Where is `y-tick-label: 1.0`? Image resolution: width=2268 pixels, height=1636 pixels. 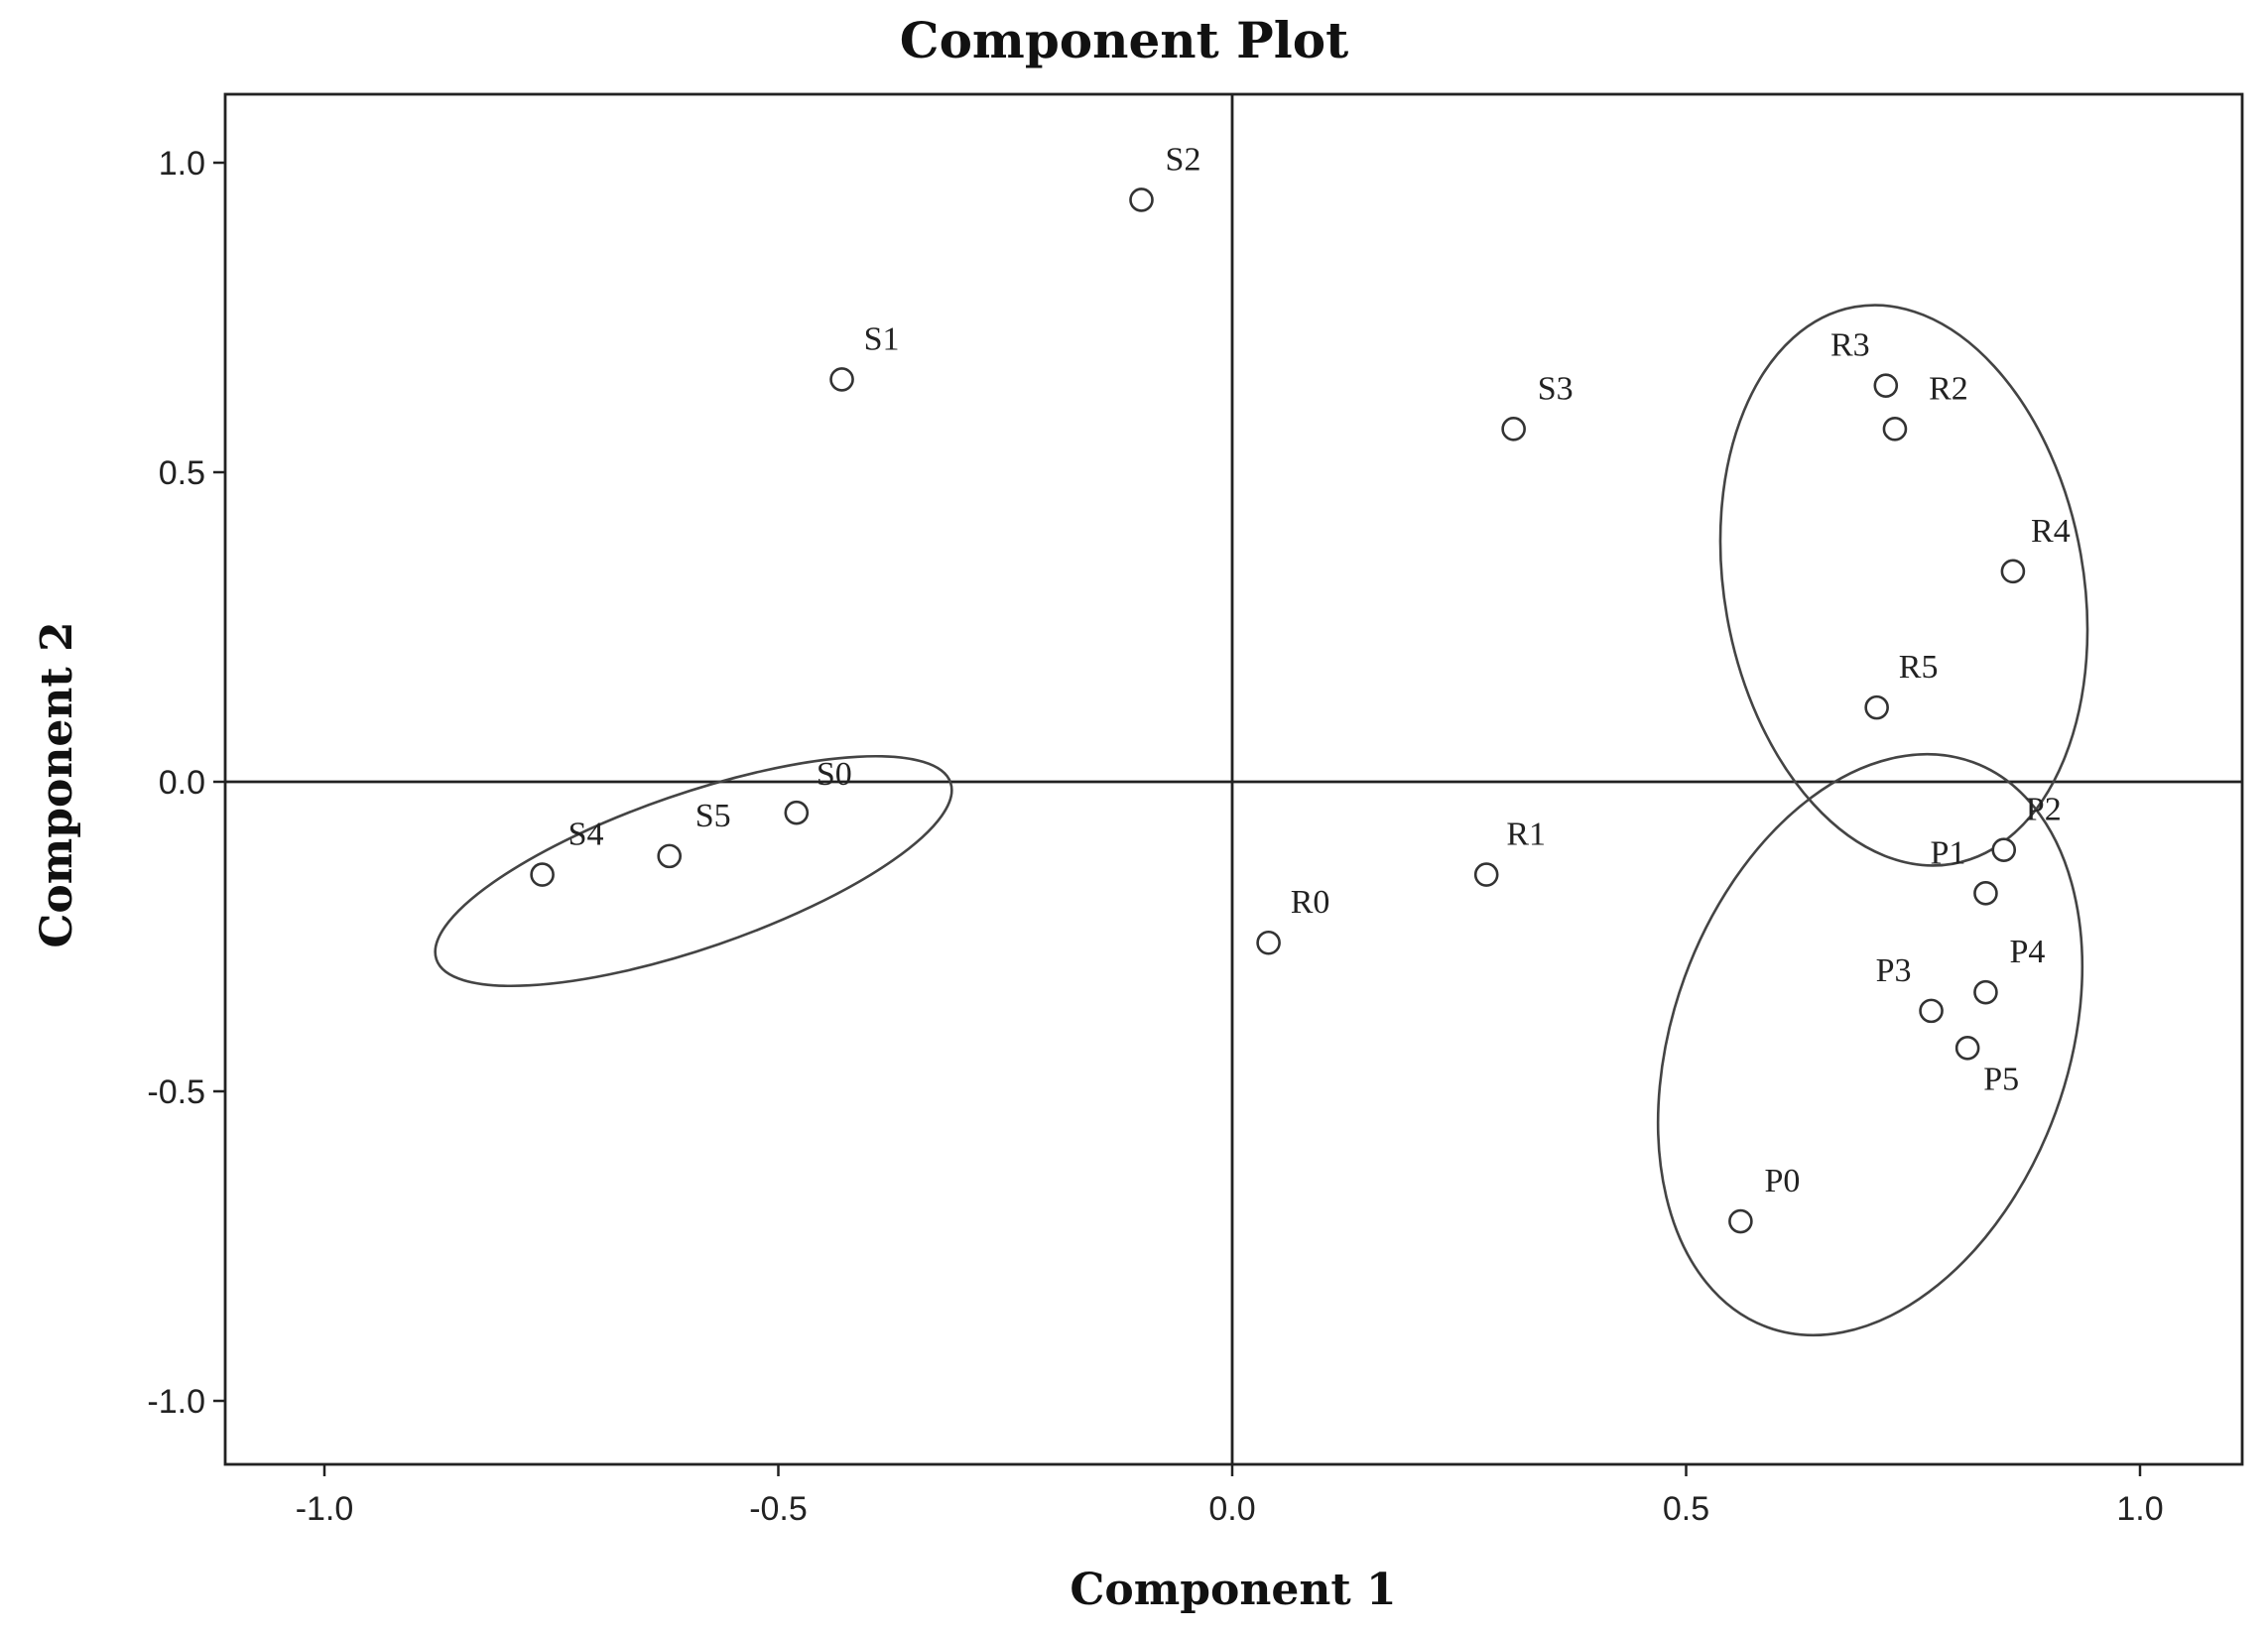
y-tick-label: 1.0 is located at coordinates (182, 164).